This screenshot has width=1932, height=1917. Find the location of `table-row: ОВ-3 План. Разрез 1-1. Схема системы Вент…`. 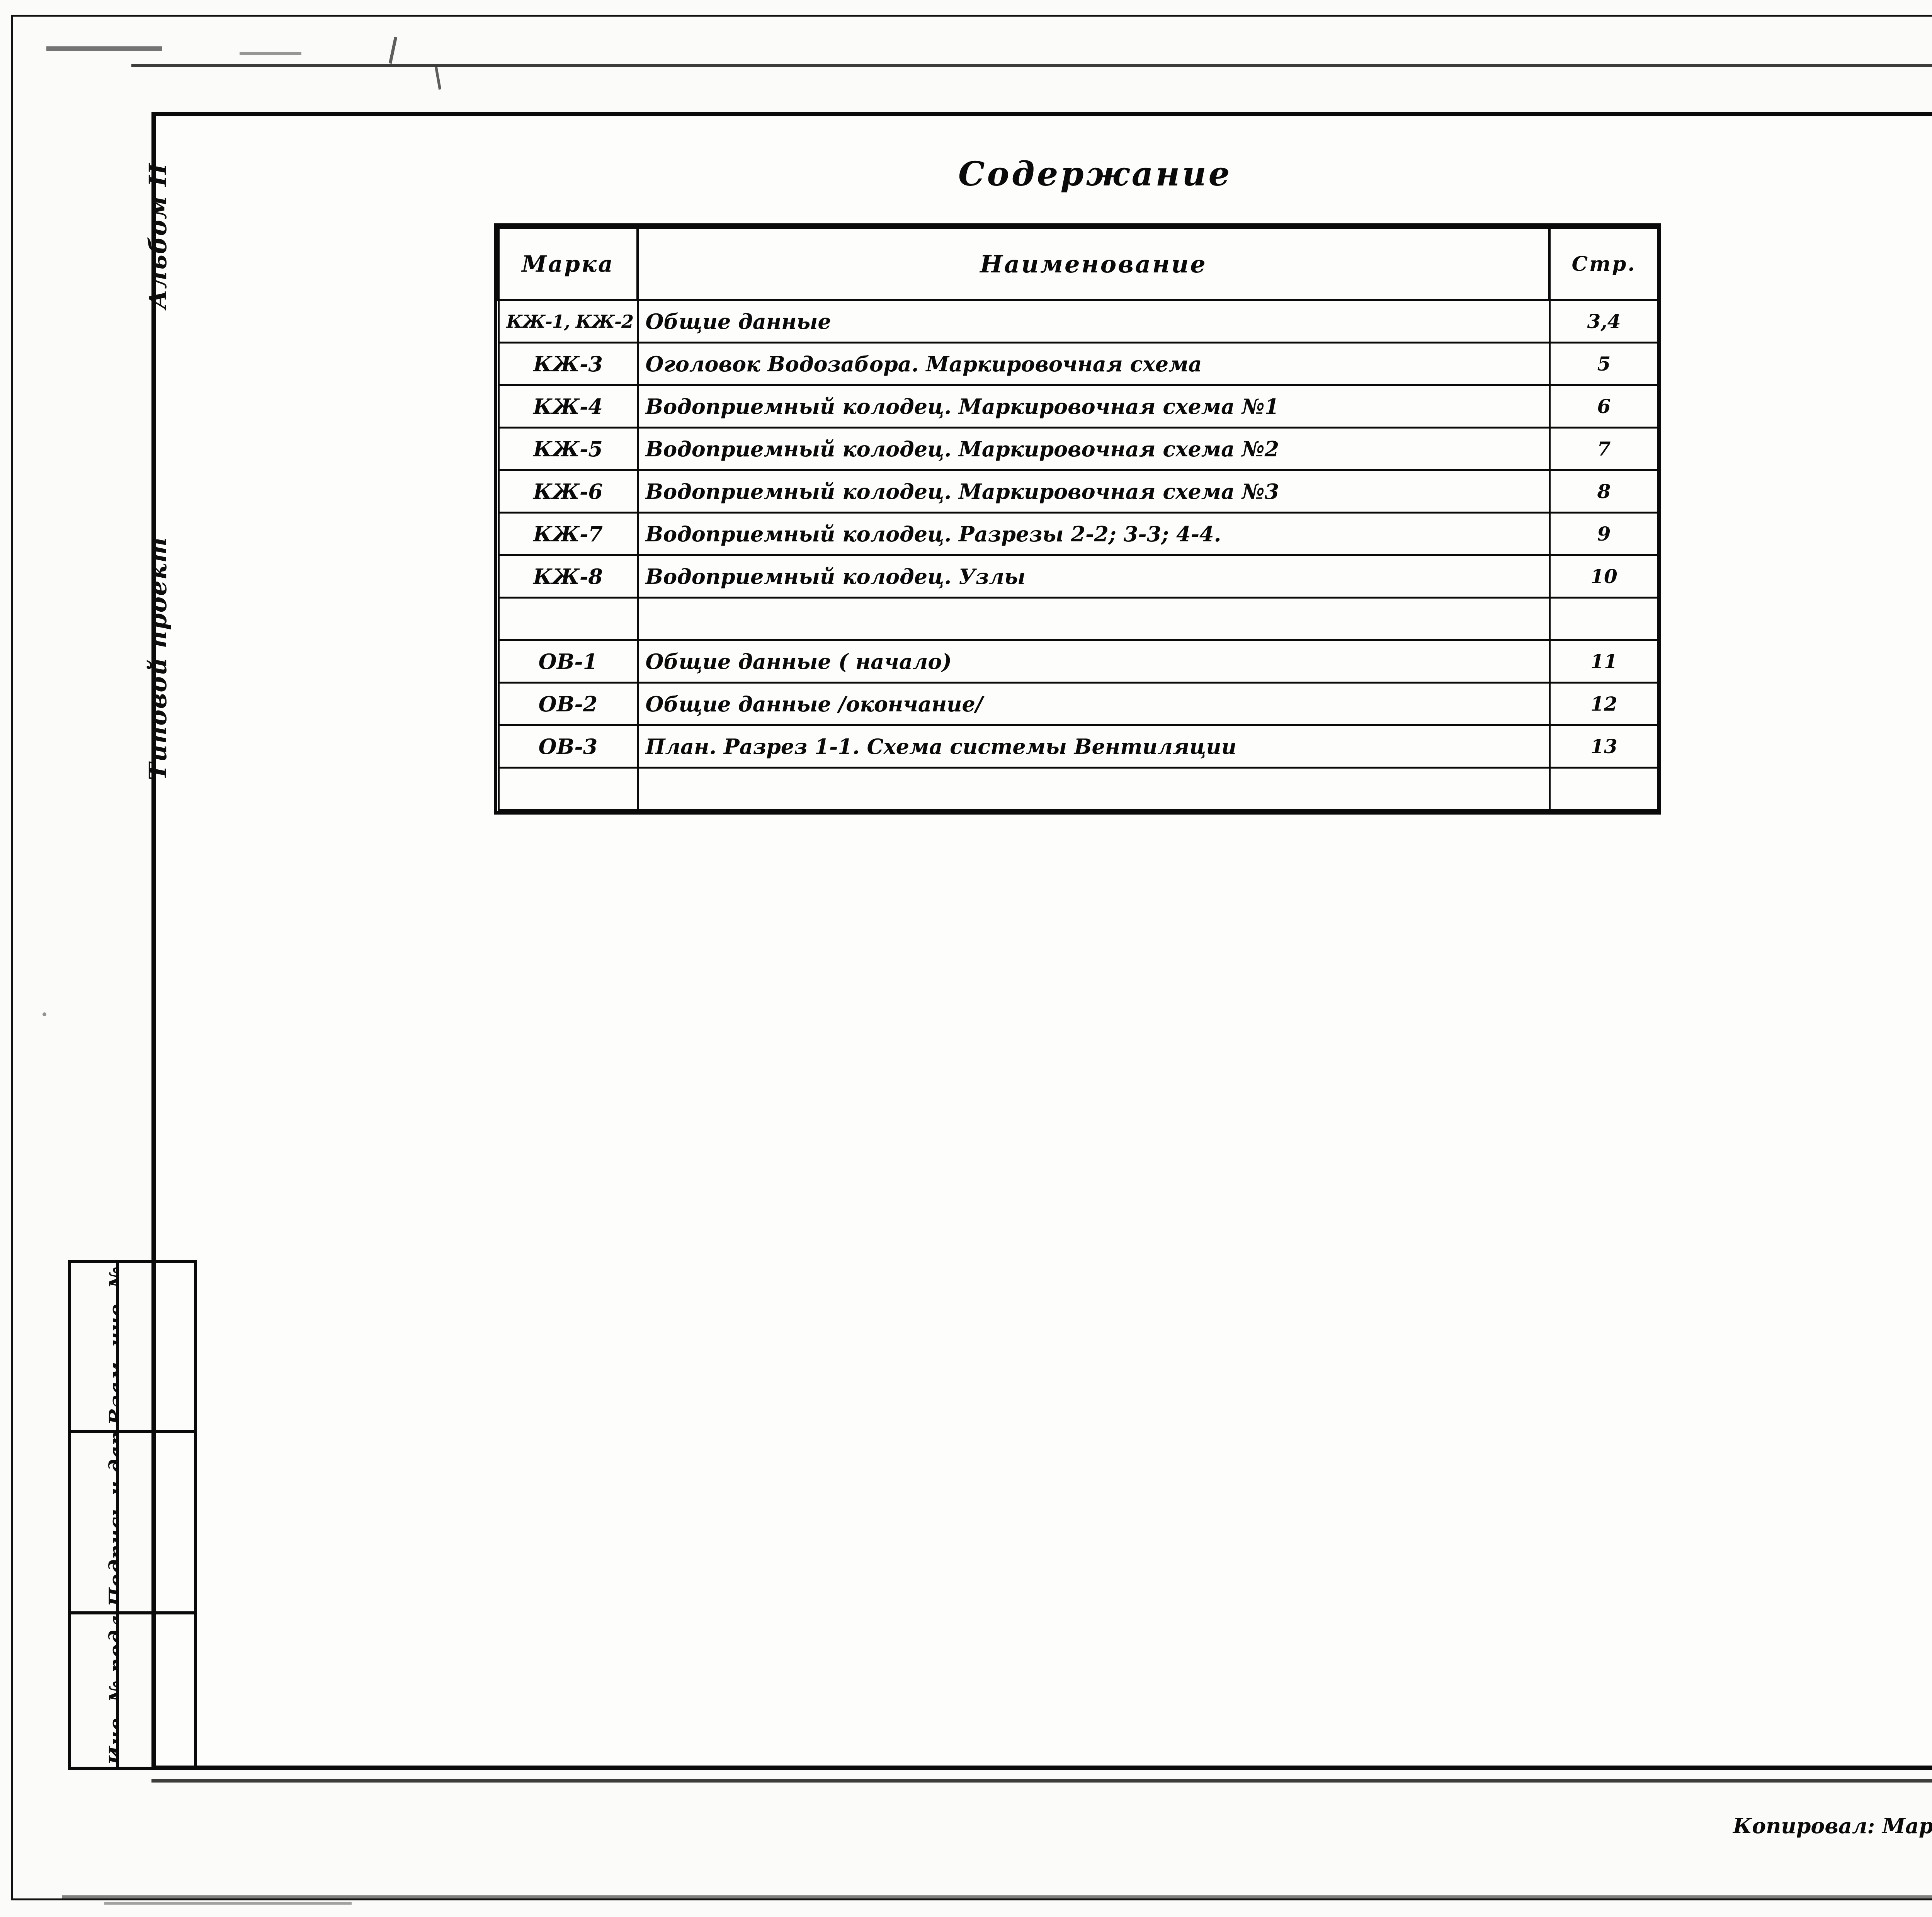

table-row: ОВ-3 План. Разрез 1-1. Схема системы Вент… is located at coordinates (1078, 746).